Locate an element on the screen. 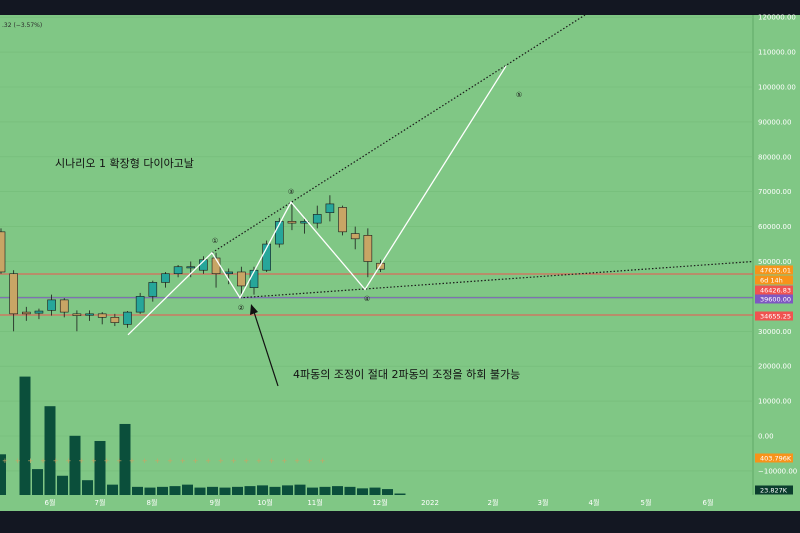 This screenshot has height=533, width=800. x-tick-label: 12월 is located at coordinates (379, 502).